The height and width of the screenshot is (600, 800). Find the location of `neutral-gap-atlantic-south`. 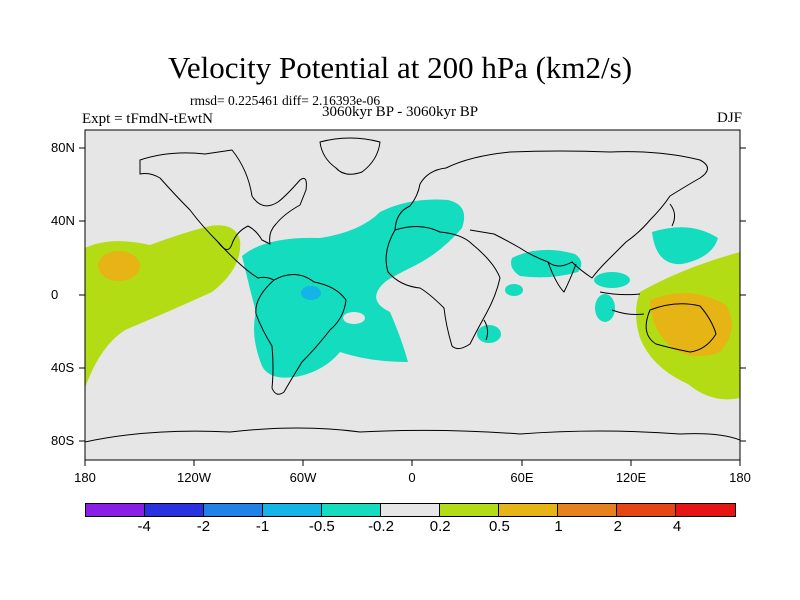

neutral-gap-atlantic-south is located at coordinates (354, 318).